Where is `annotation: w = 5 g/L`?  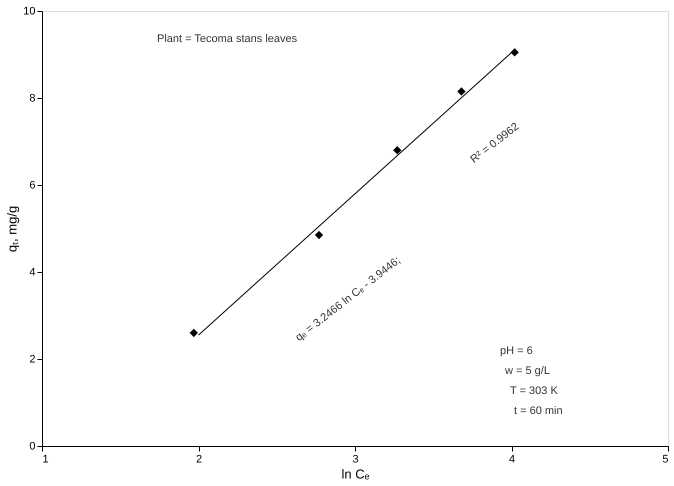 annotation: w = 5 g/L is located at coordinates (527, 371).